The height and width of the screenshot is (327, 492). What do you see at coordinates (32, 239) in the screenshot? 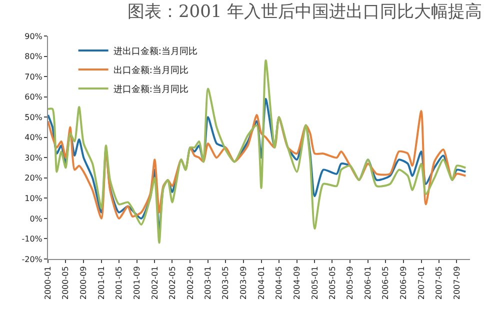
I see `y-tick-label: -10%` at bounding box center [32, 239].